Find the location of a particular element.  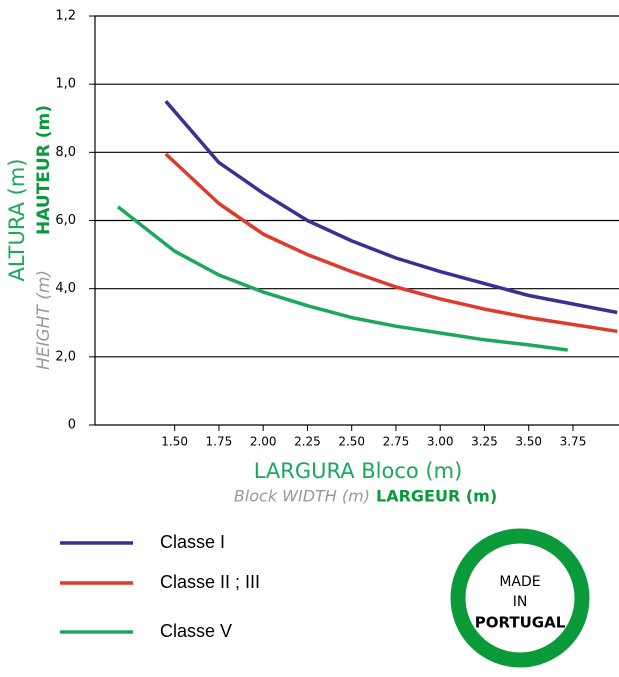

y-tick-label: 0 is located at coordinates (72, 425).